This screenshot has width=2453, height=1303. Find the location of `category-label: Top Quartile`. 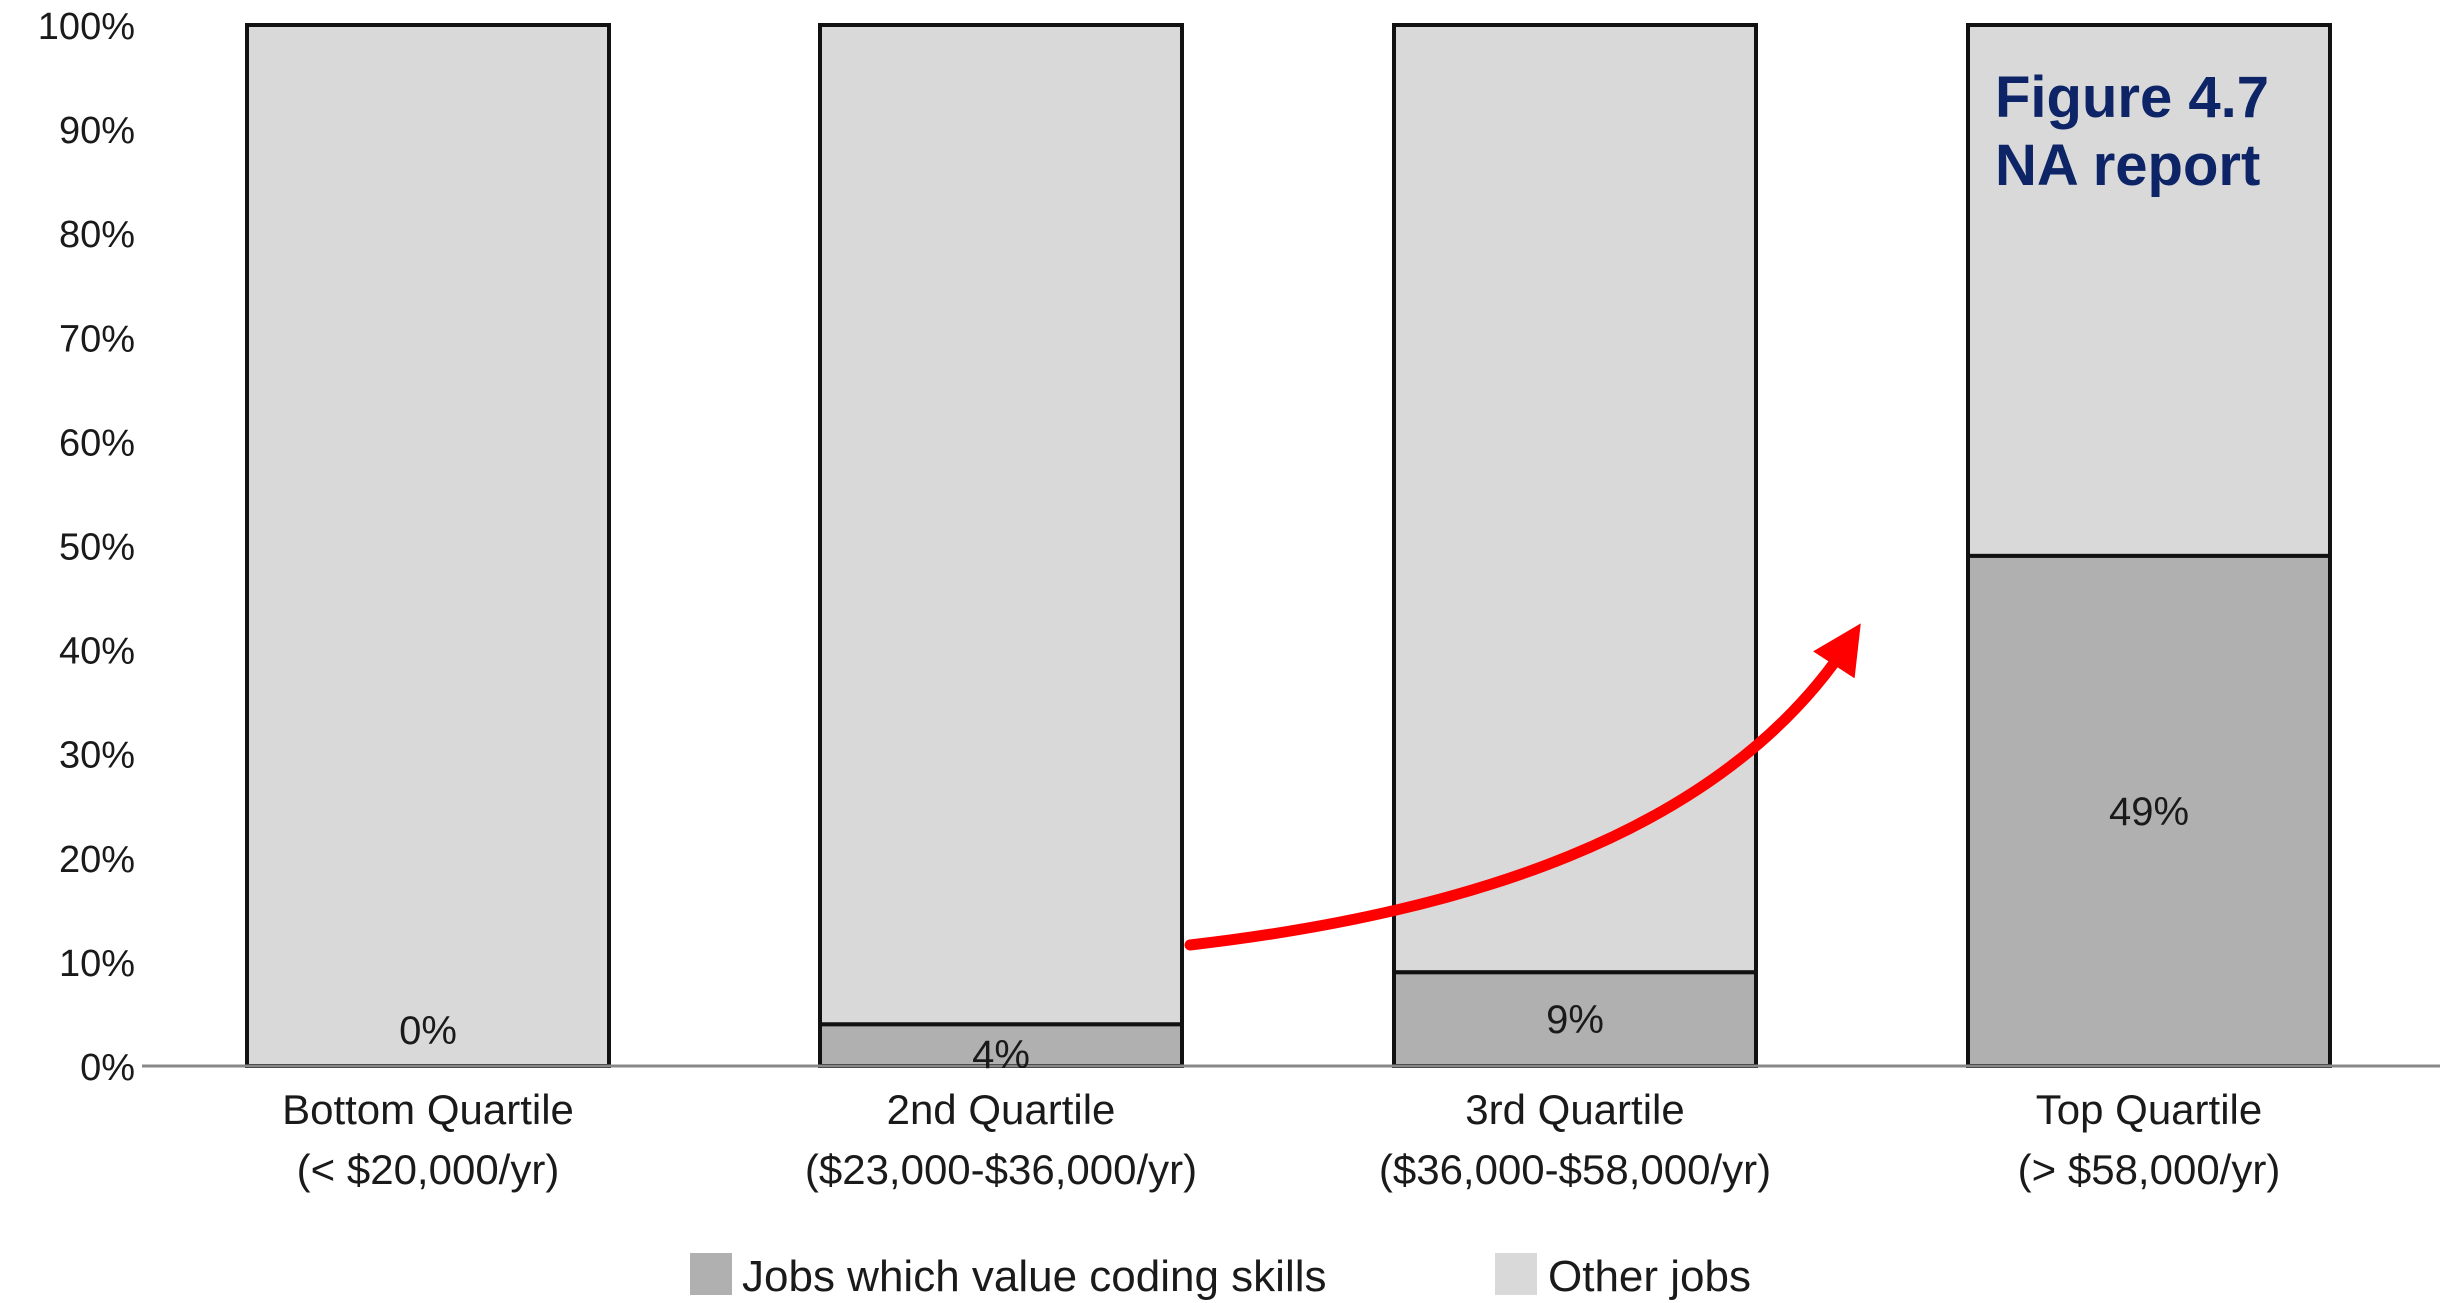

category-label: Top Quartile is located at coordinates (2149, 1109).